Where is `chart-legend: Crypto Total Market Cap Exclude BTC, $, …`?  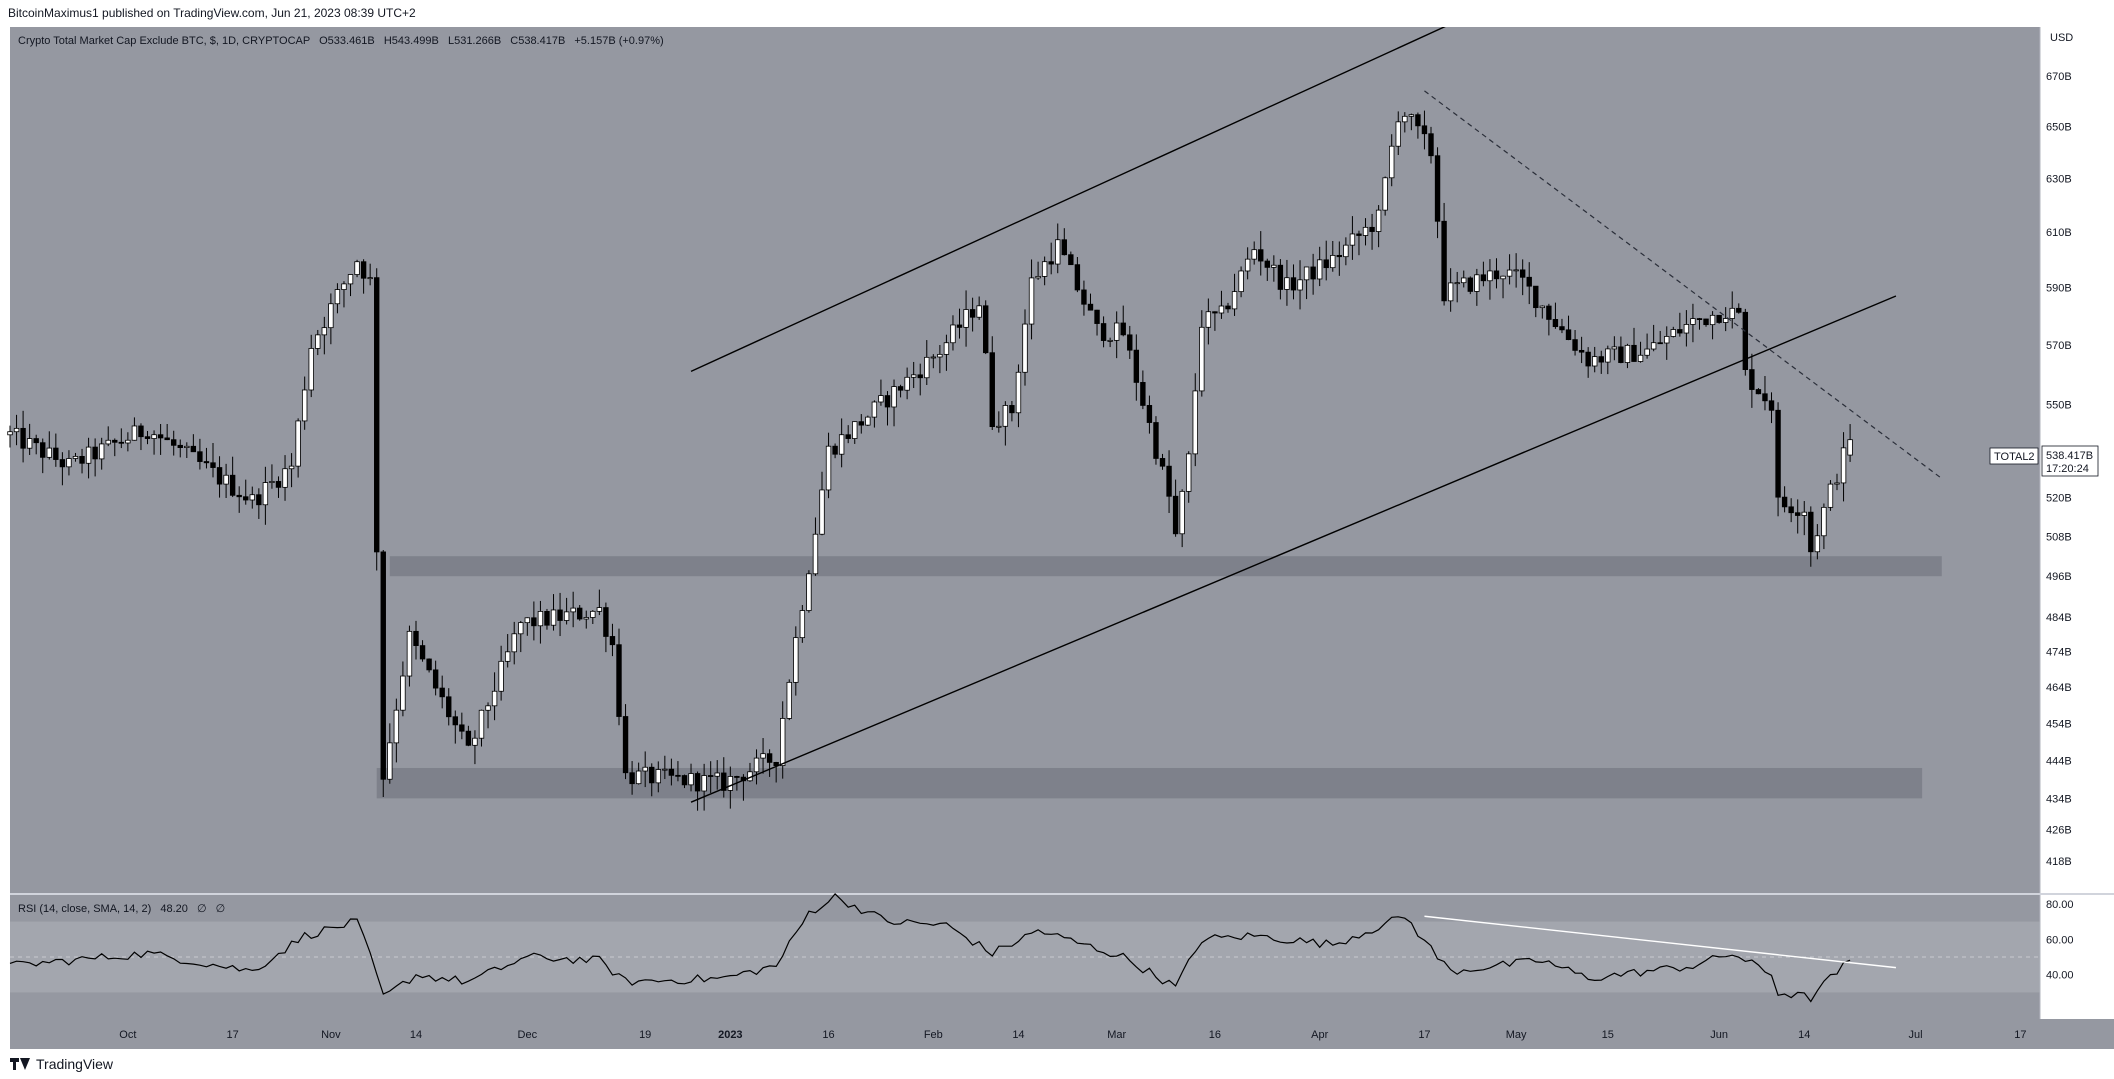
chart-legend: Crypto Total Market Cap Exclude BTC, $, … is located at coordinates (341, 41).